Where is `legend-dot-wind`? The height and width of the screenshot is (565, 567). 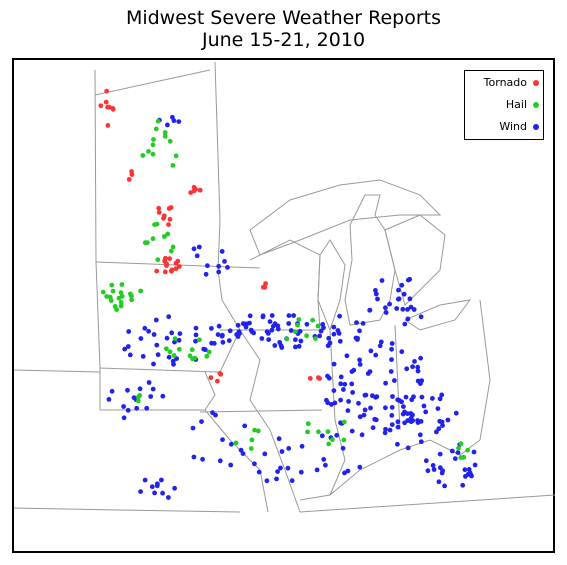
legend-dot-wind is located at coordinates (536, 127).